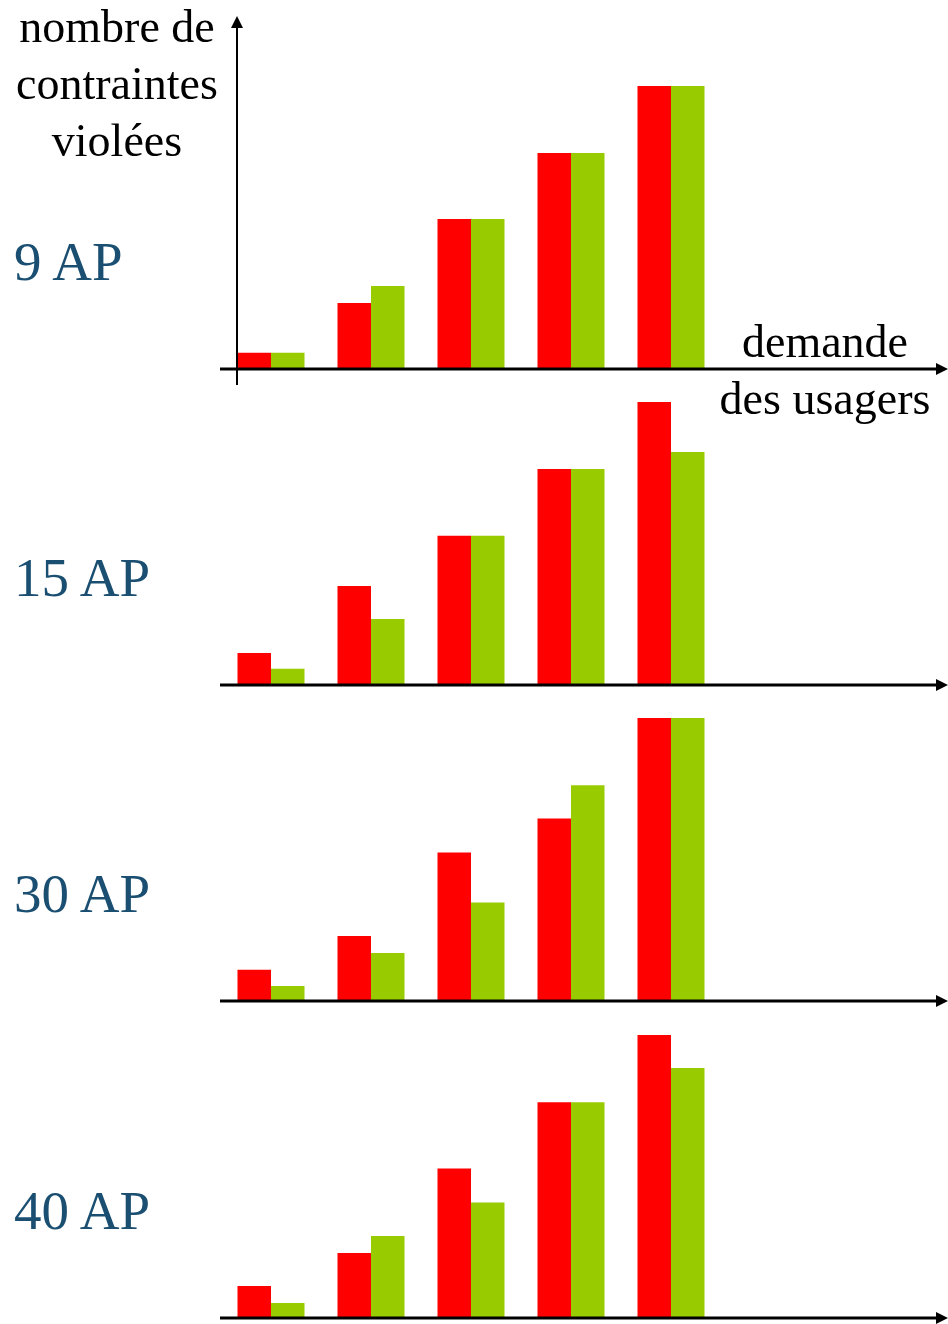 This screenshot has height=1324, width=948. I want to click on text: 15 AP, so click(83, 577).